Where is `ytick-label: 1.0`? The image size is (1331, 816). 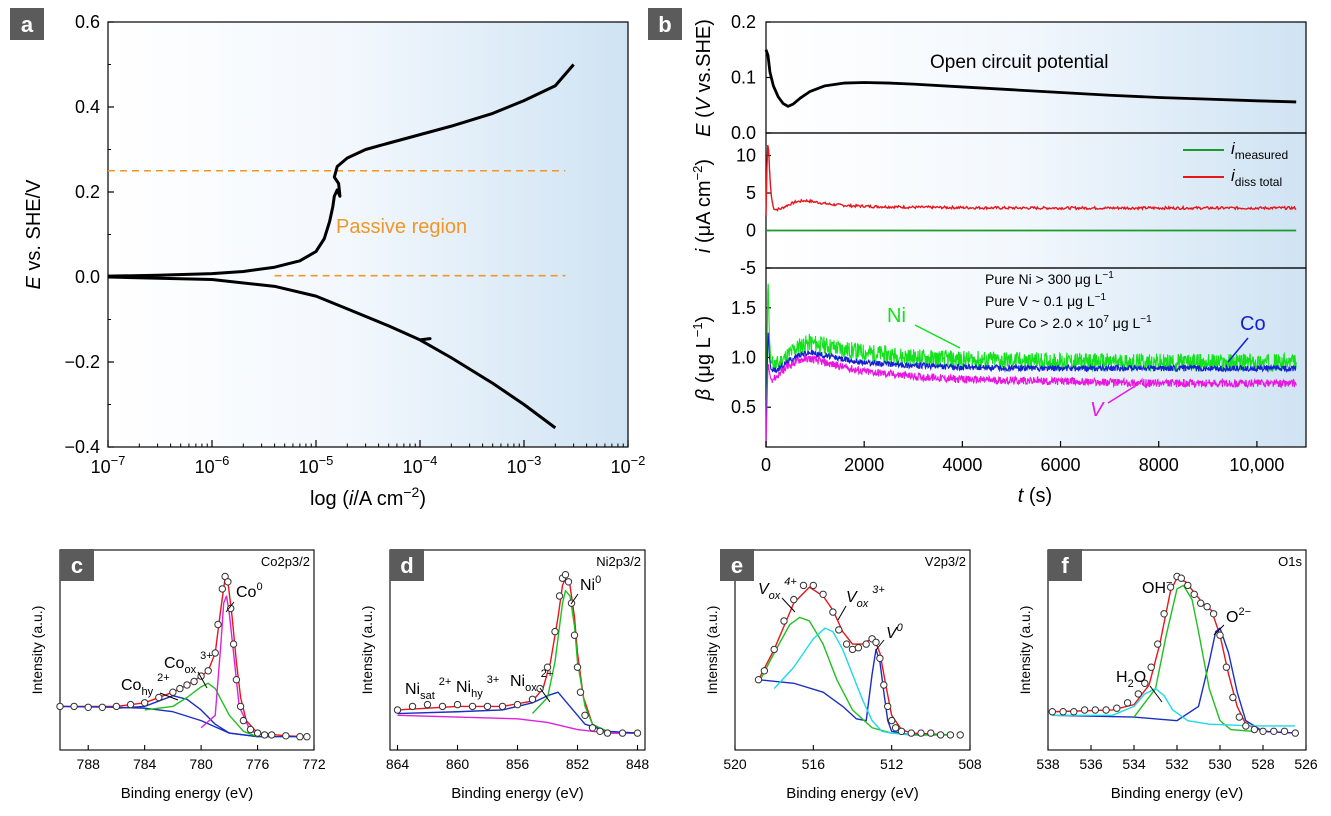
ytick-label: 1.0 is located at coordinates (743, 358).